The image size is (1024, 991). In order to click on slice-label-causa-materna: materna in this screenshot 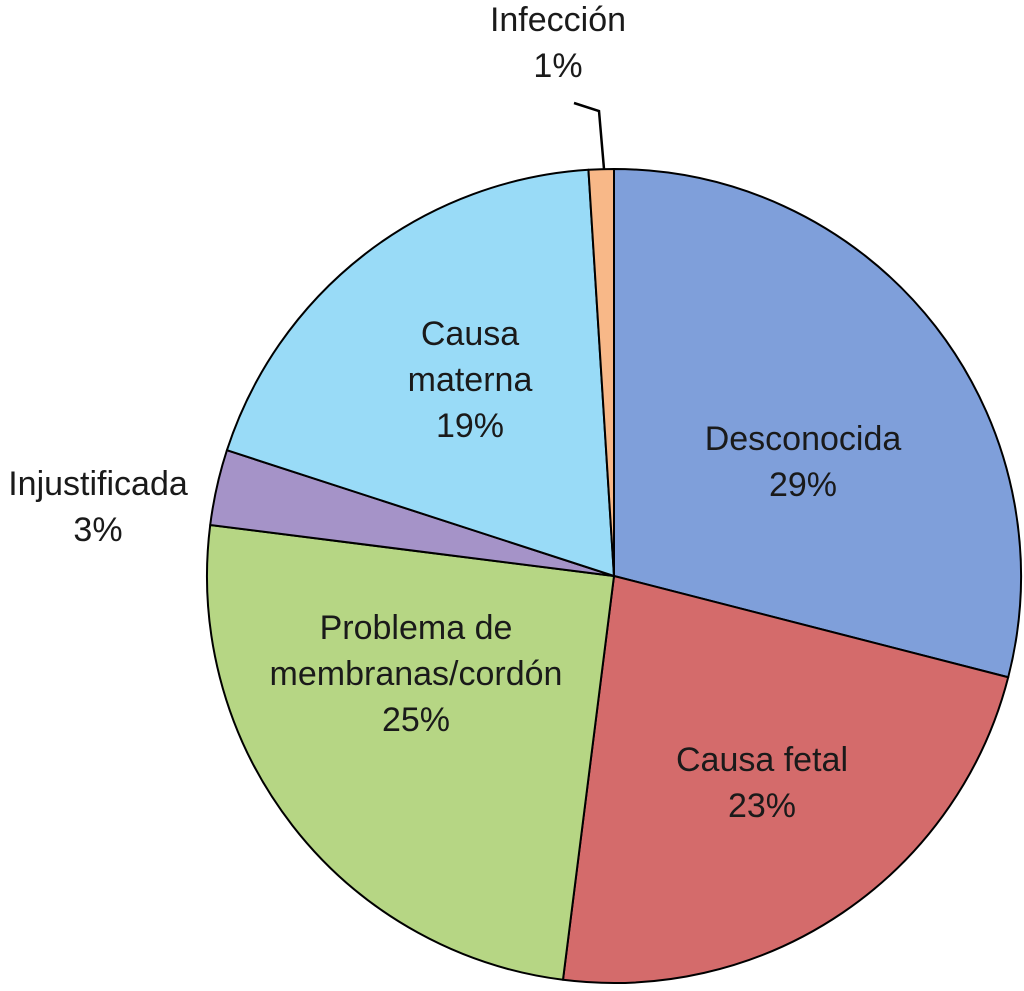, I will do `click(470, 380)`.